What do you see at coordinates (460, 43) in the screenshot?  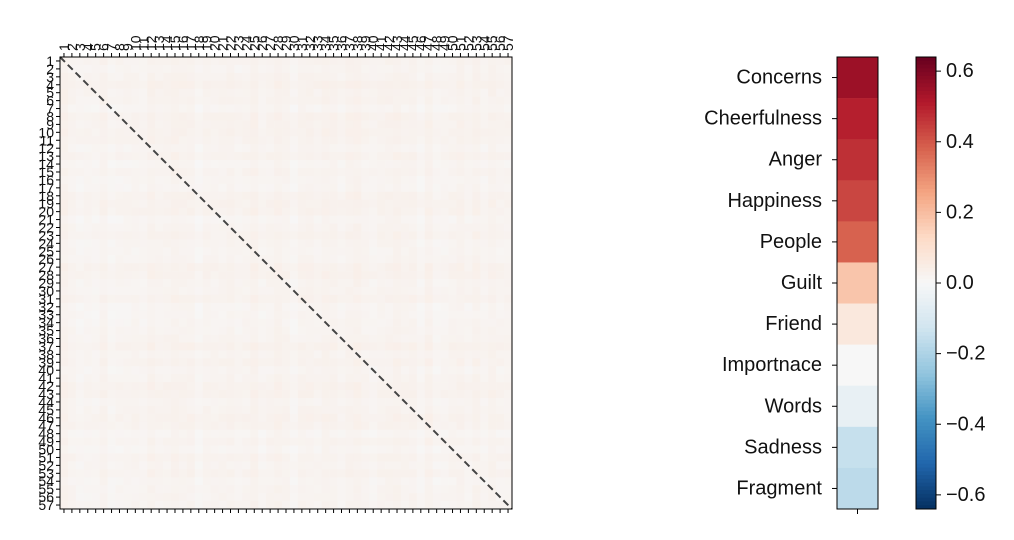 I see `x-tick-label: 51` at bounding box center [460, 43].